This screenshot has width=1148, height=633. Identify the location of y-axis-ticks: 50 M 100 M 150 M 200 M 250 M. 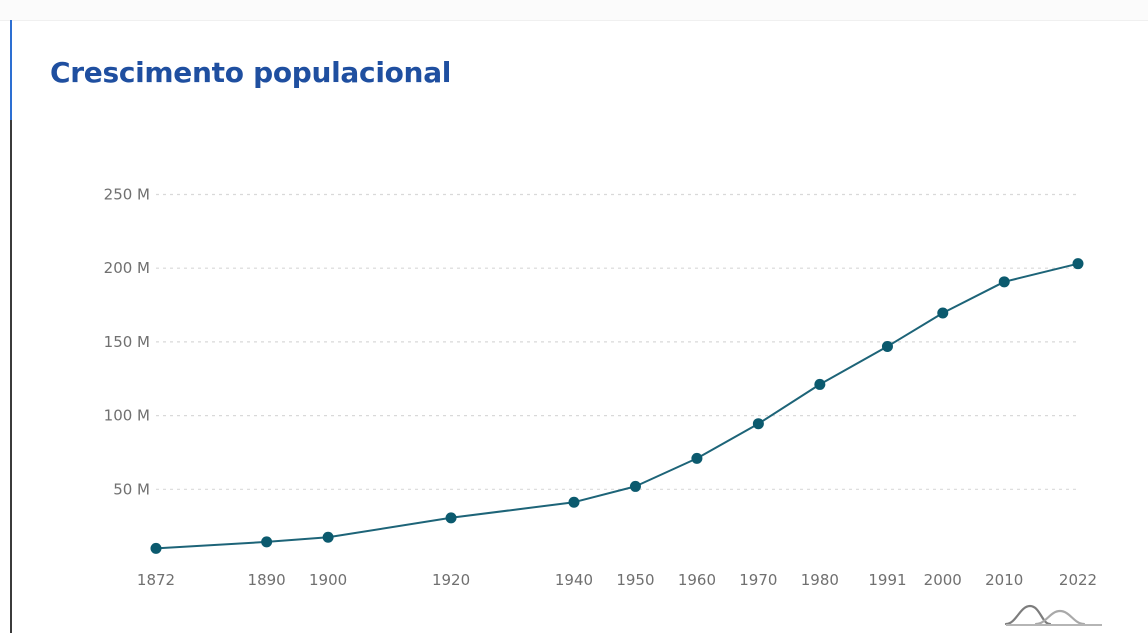
(127, 342).